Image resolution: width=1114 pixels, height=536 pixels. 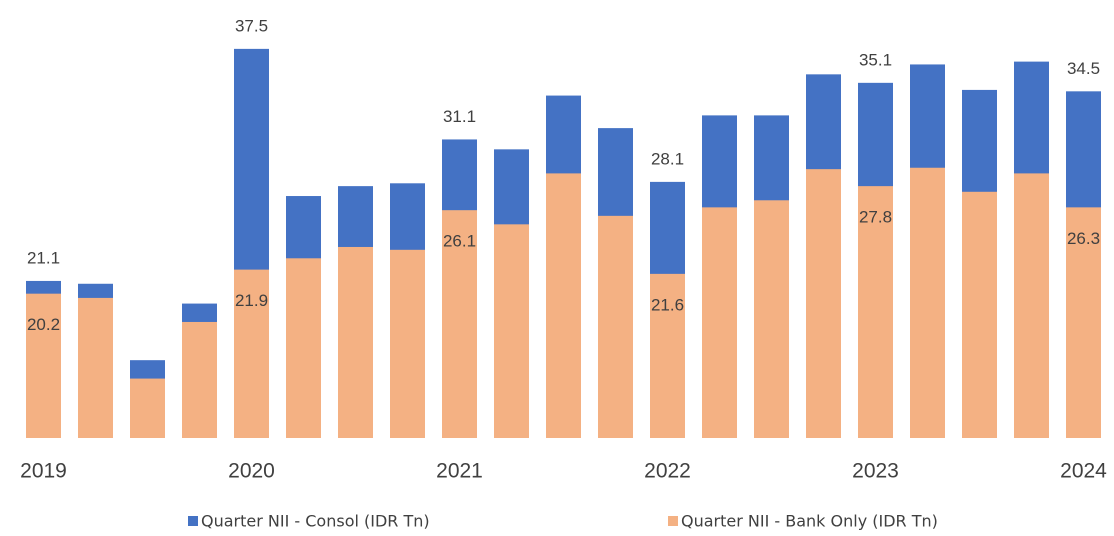 What do you see at coordinates (459, 116) in the screenshot?
I see `data-label: 31.1` at bounding box center [459, 116].